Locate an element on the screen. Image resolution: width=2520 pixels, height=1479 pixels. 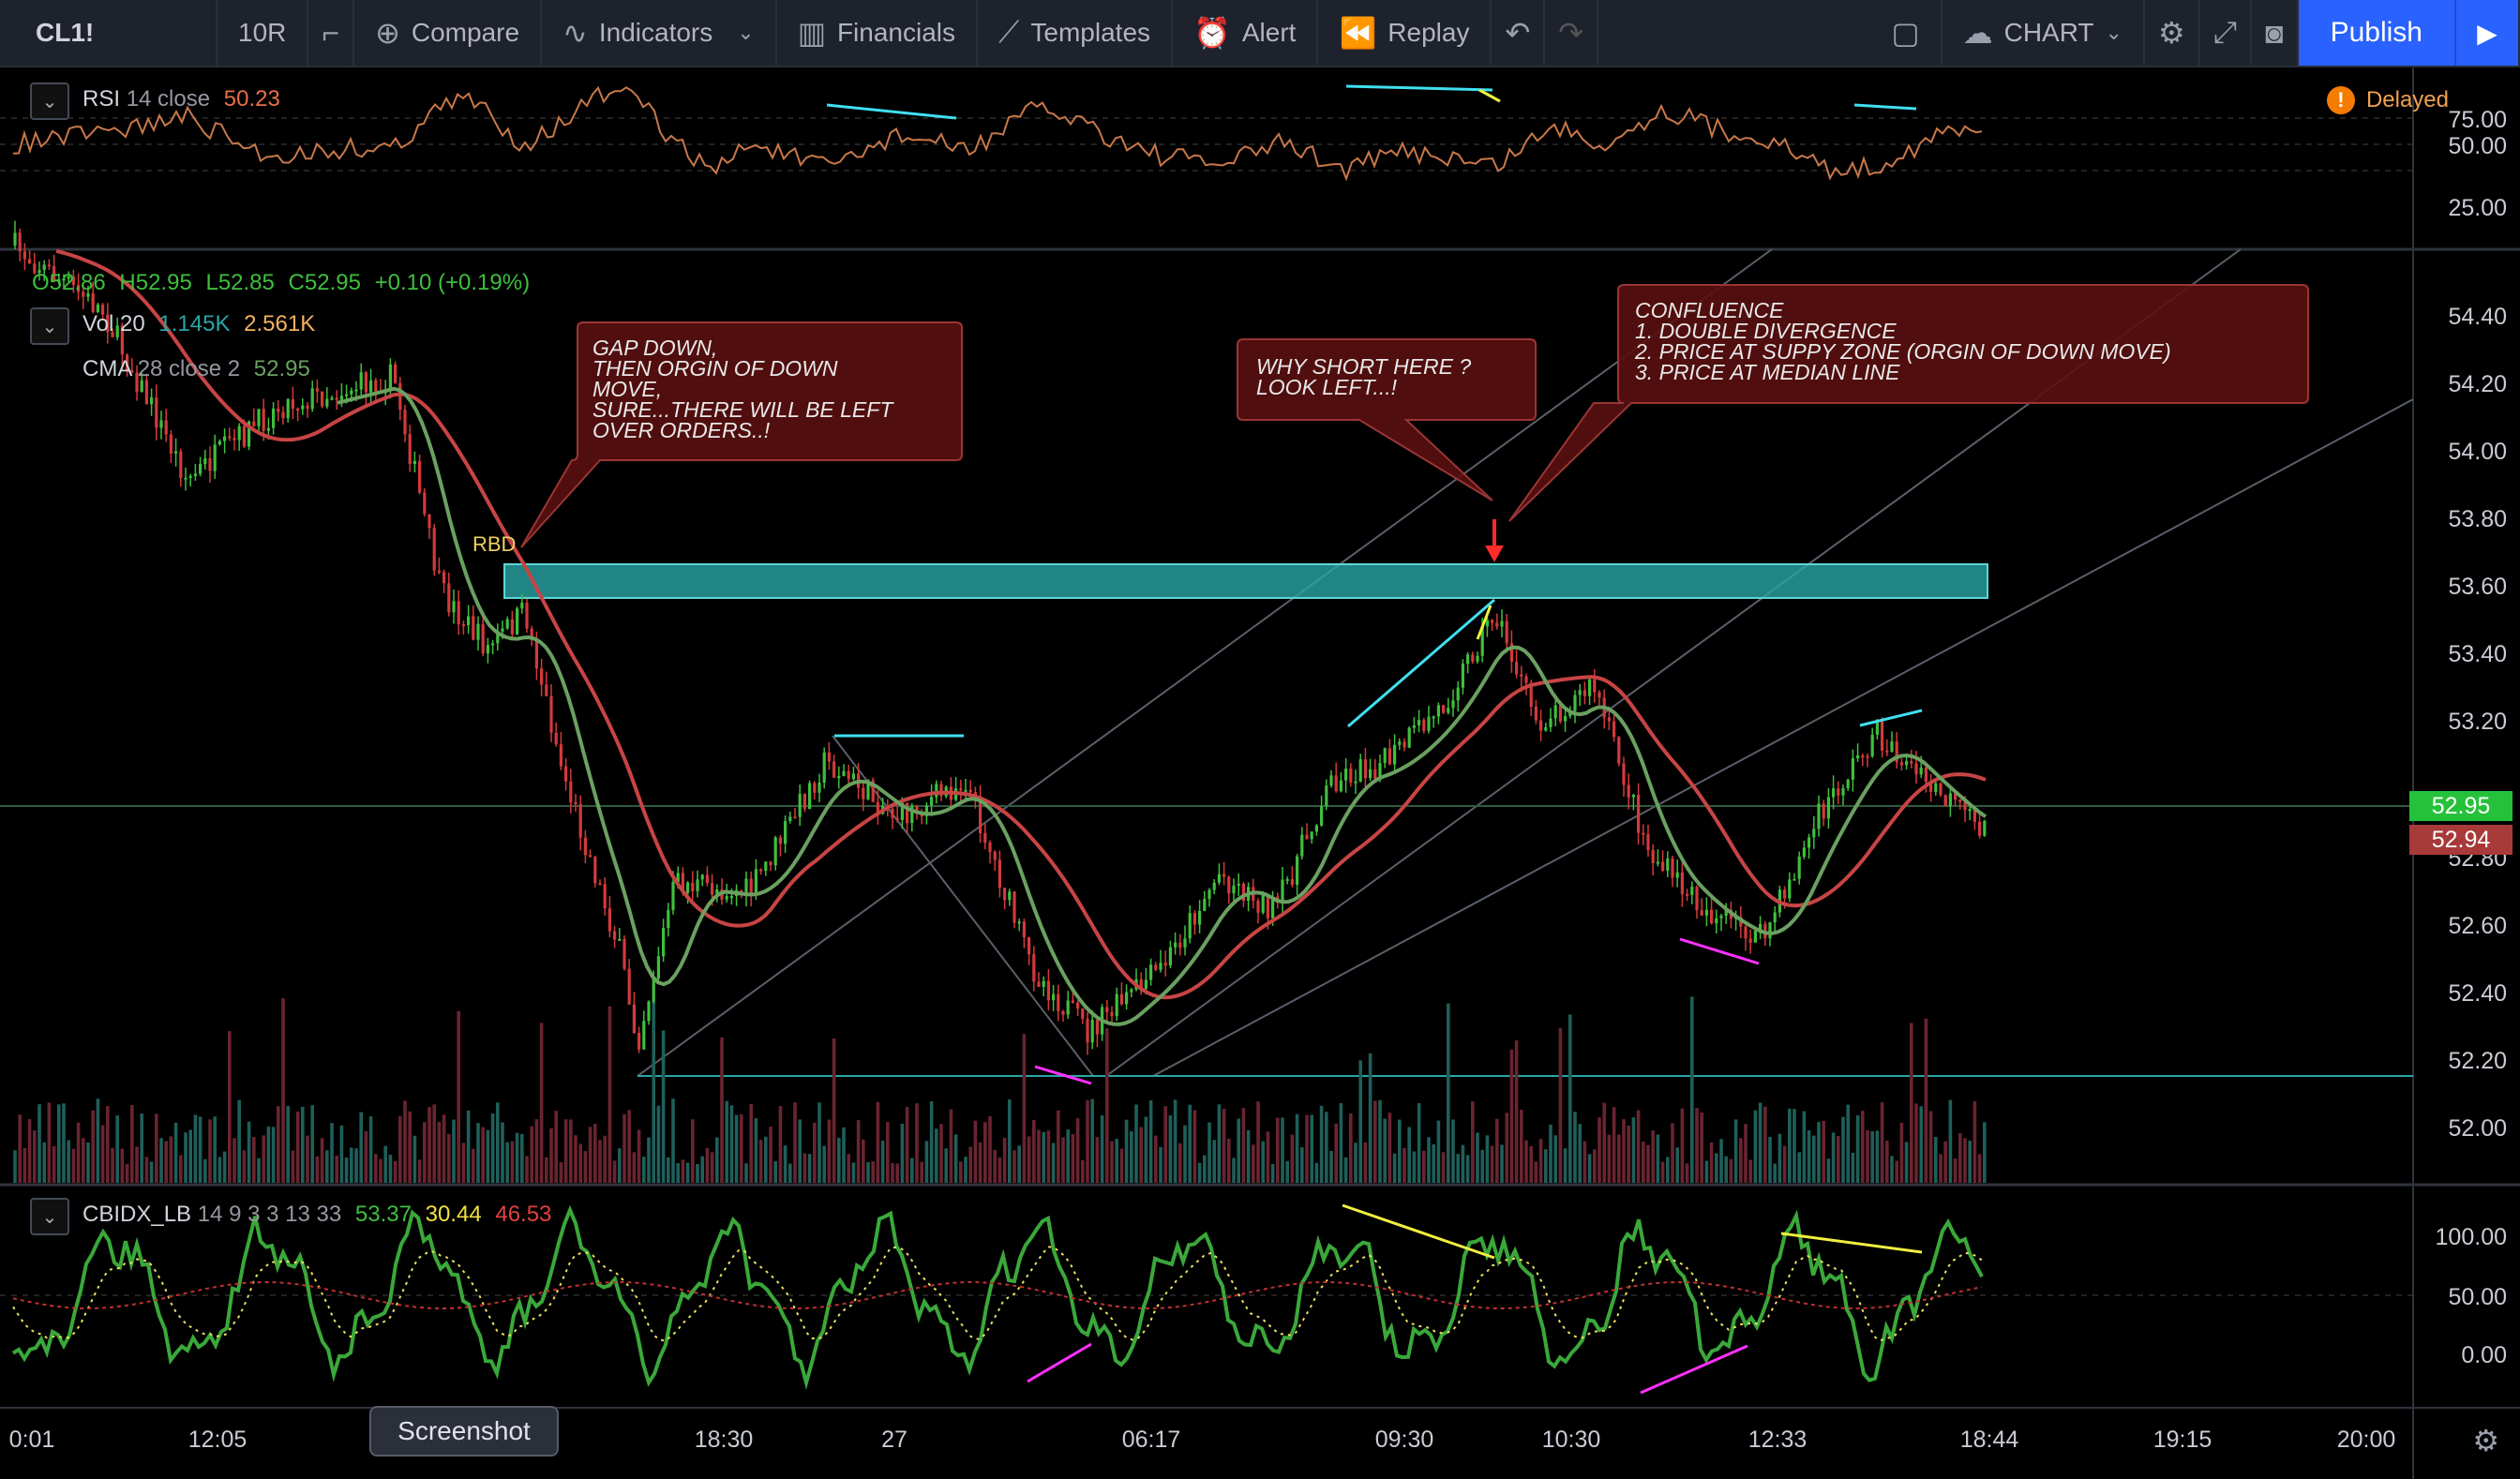
chevron-down-icon: ⌄ is located at coordinates (2113, 32).